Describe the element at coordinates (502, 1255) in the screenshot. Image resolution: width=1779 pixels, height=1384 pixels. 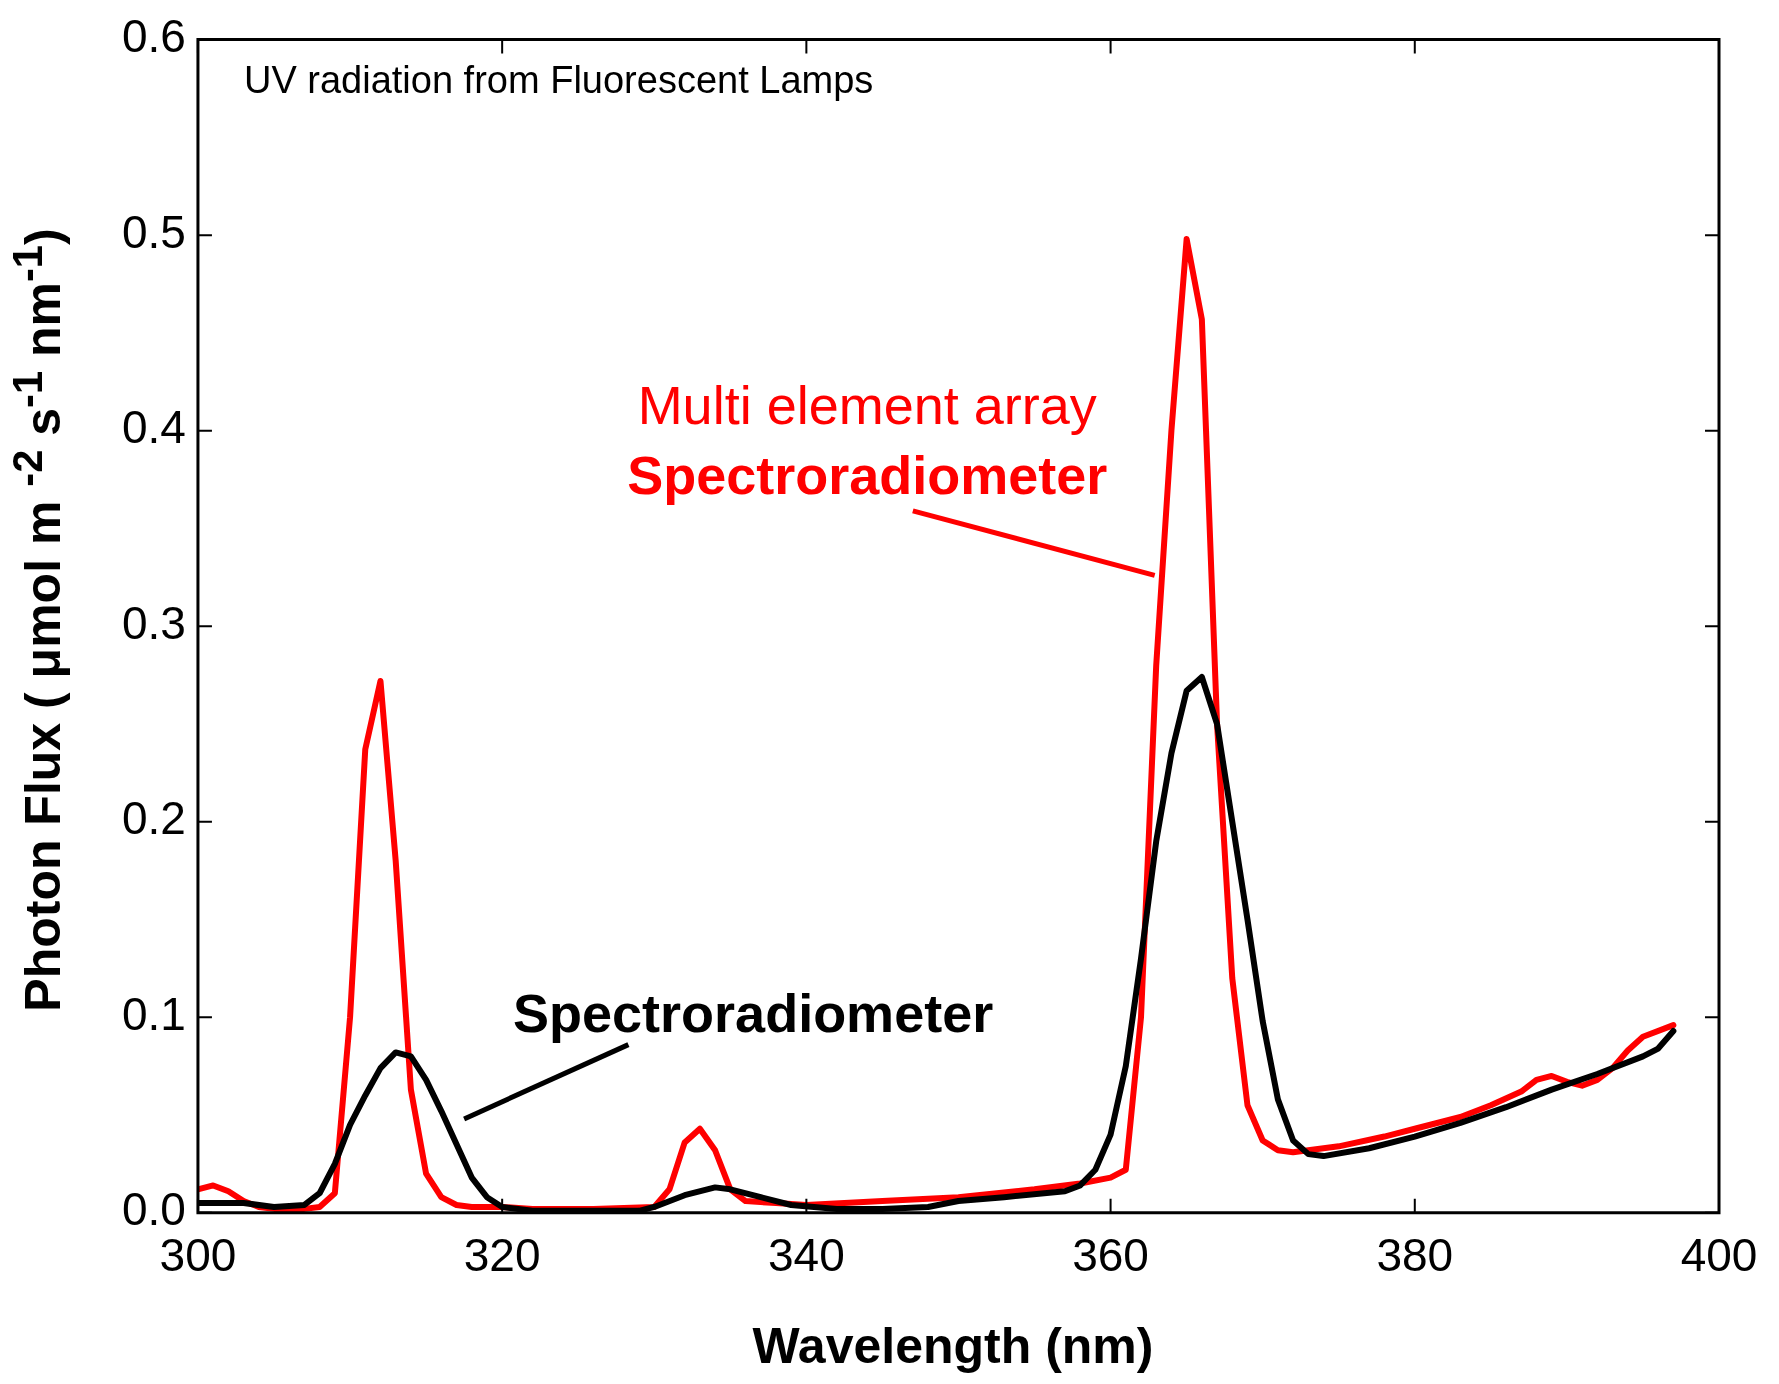
I see `x-tick-label: 320` at that location.